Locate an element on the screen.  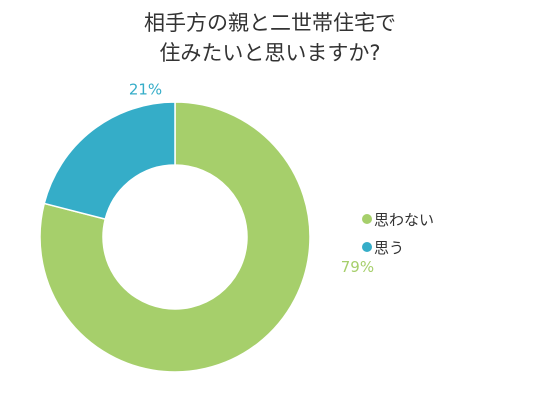
slice-omou is located at coordinates (109, 161).